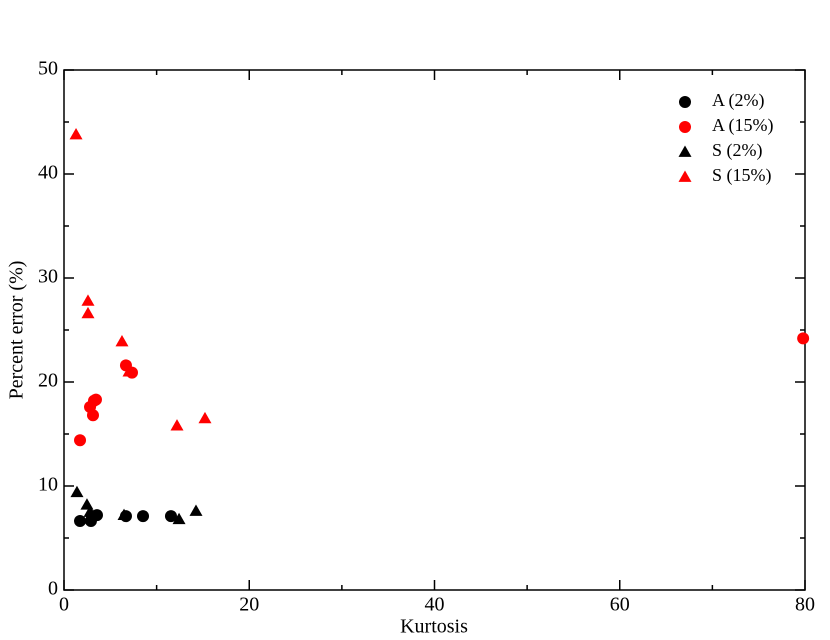  I want to click on legend-label: A (15%), so click(743, 125).